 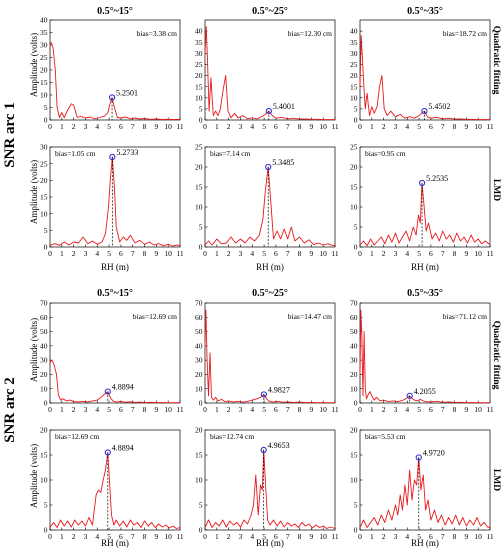 I want to click on peak-label: 4.2055, so click(x=425, y=391).